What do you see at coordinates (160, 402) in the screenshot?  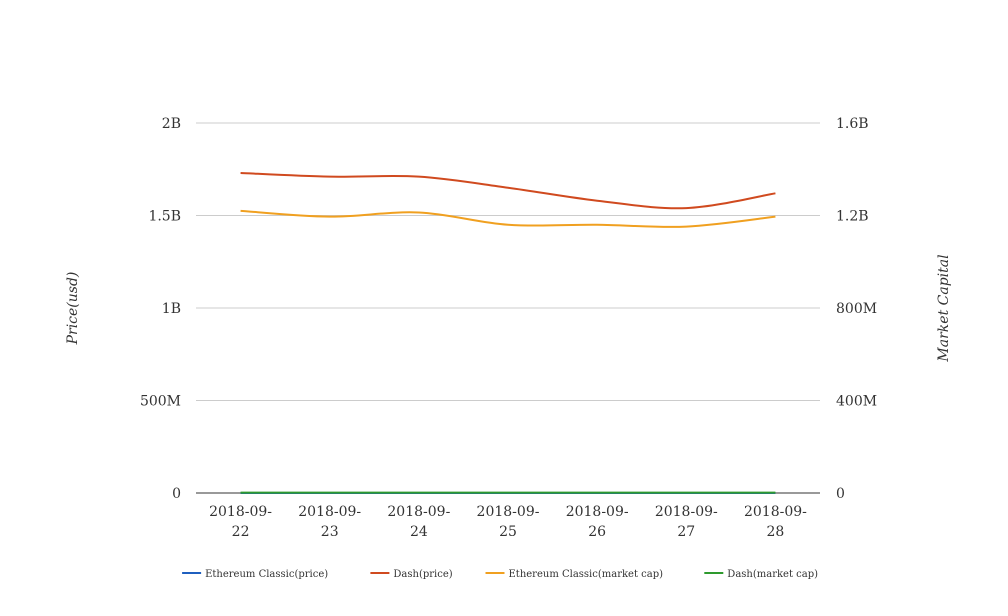 I see `y-tick-label: 500M` at bounding box center [160, 402].